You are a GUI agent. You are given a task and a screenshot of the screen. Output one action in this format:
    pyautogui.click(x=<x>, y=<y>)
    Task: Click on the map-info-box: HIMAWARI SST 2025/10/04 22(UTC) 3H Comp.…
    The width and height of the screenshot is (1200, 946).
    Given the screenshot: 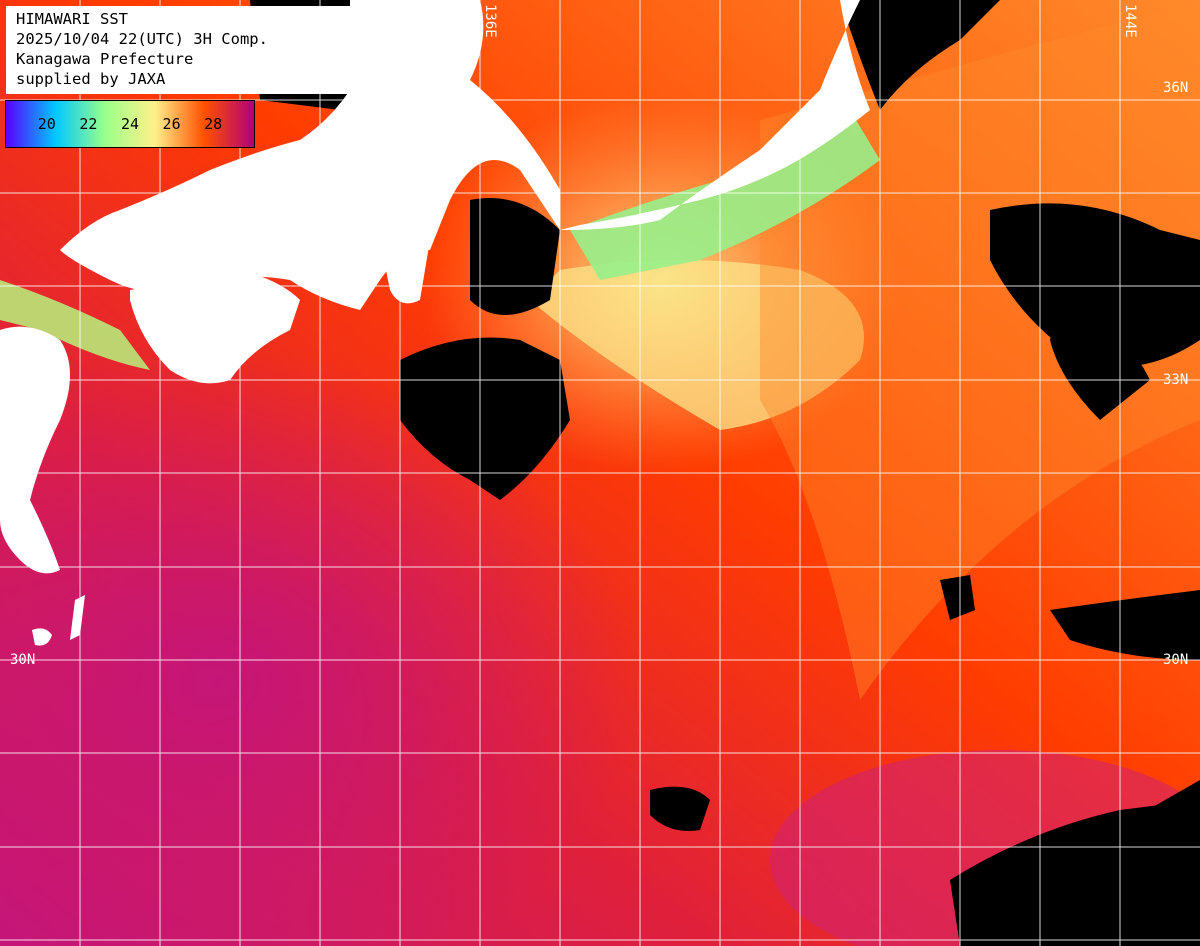 What is the action you would take?
    pyautogui.click(x=178, y=50)
    